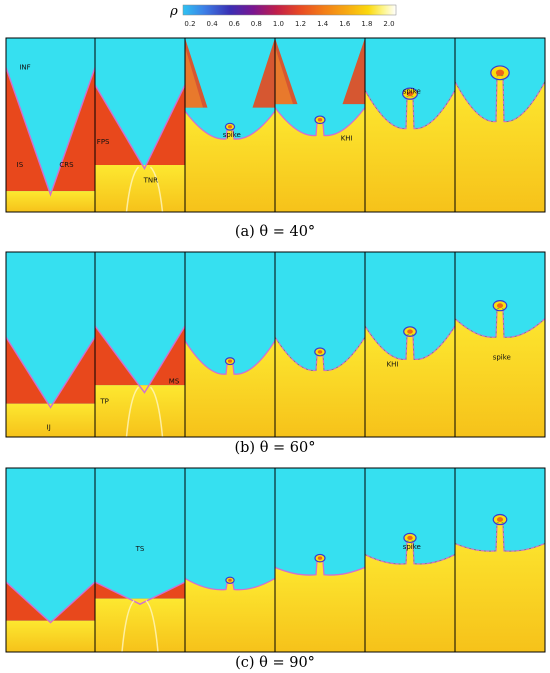  Describe the element at coordinates (173, 11) in the screenshot. I see `colorbar-symbol: ρ` at that location.